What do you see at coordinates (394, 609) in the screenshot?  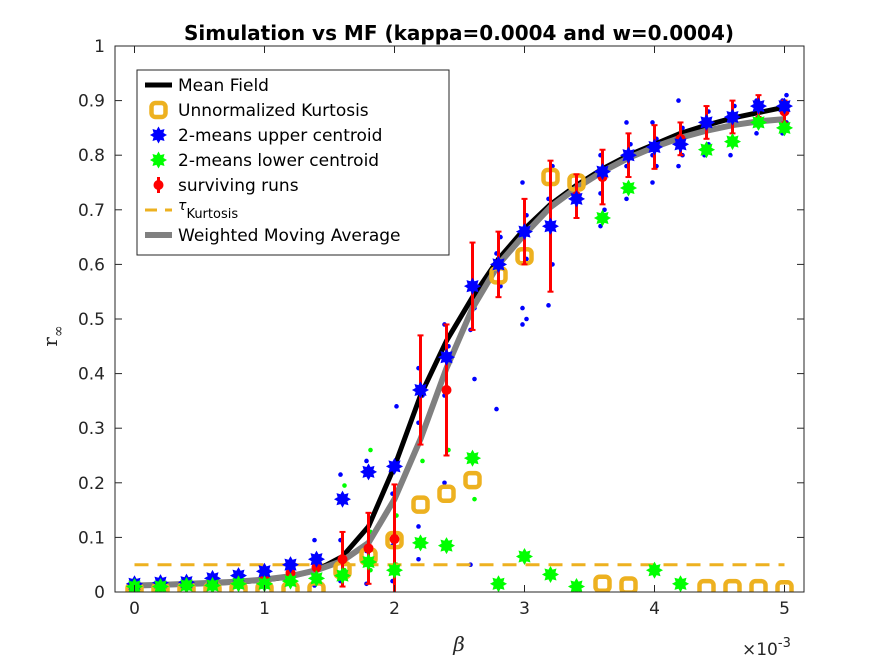 I see `x-tick-label: 2` at bounding box center [394, 609].